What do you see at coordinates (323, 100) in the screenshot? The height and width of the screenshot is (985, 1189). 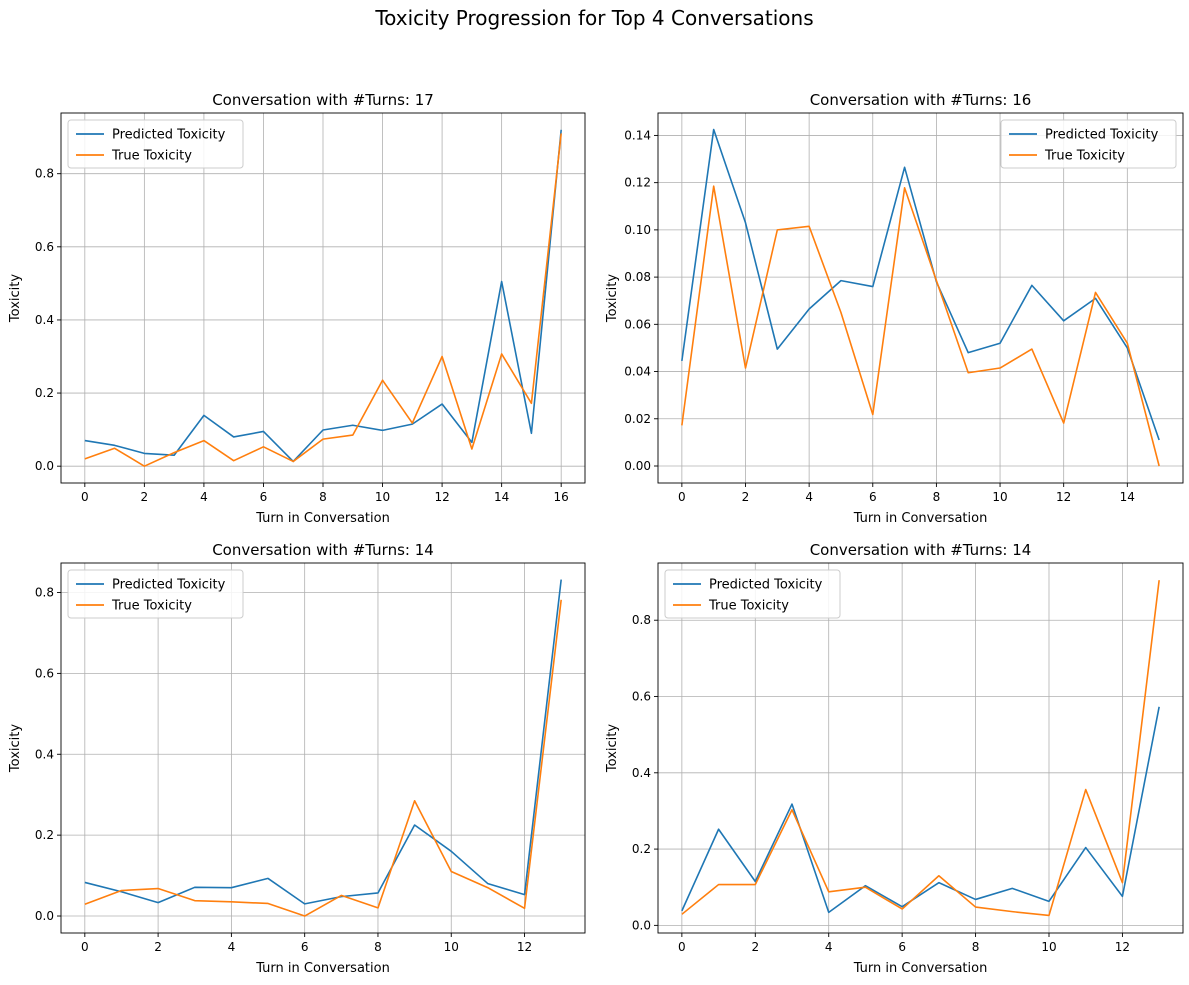 I see `subplot-title: Conversation with #Turns: 17` at bounding box center [323, 100].